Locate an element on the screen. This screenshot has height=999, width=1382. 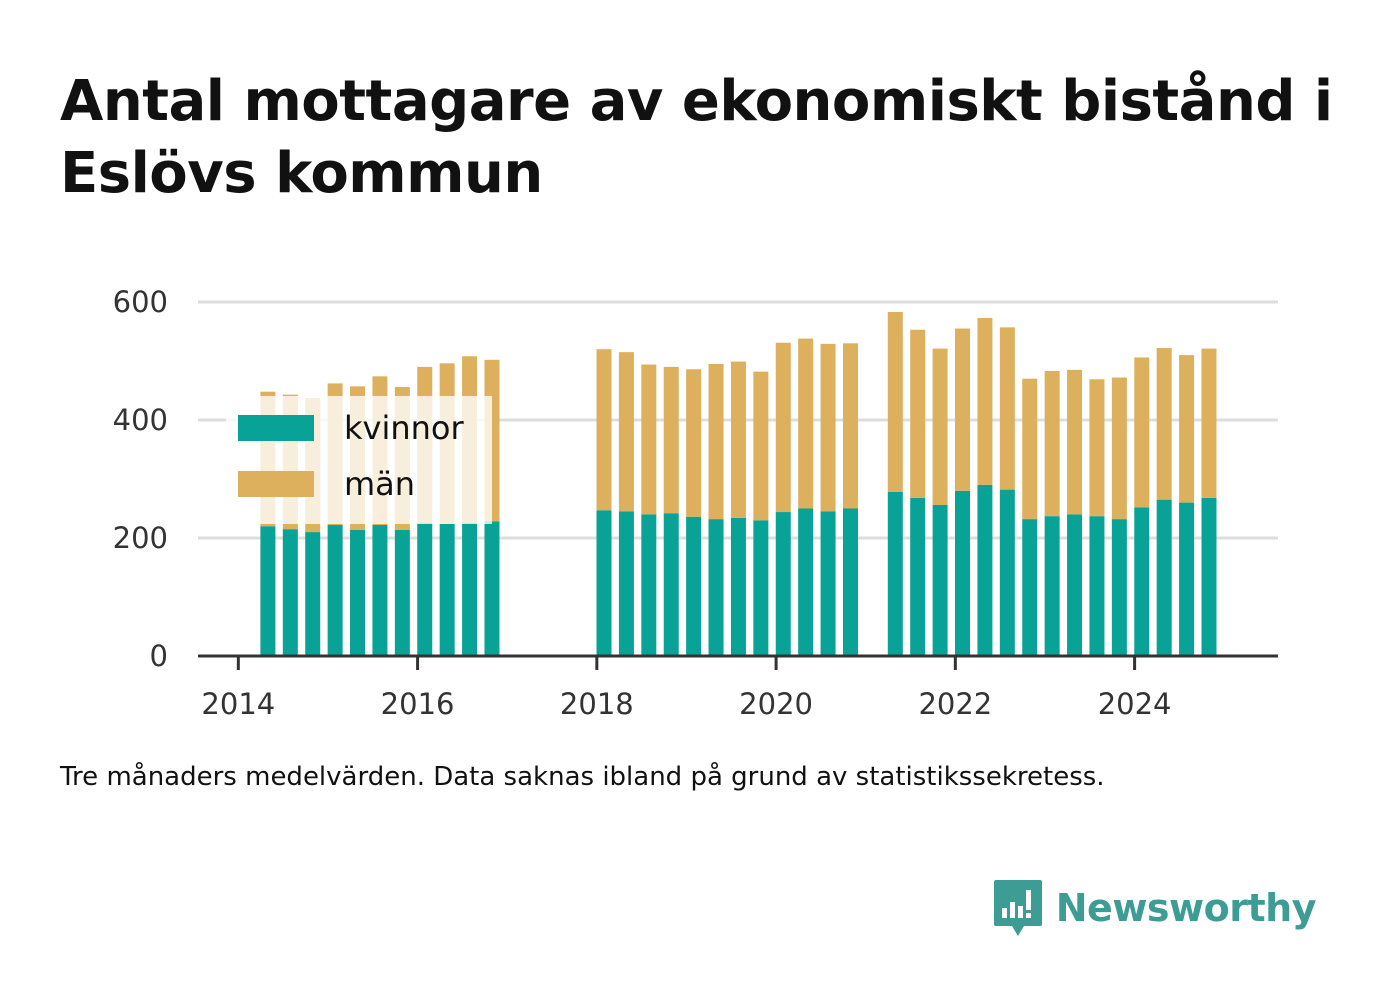
x-tick-label: 2014 is located at coordinates (238, 704).